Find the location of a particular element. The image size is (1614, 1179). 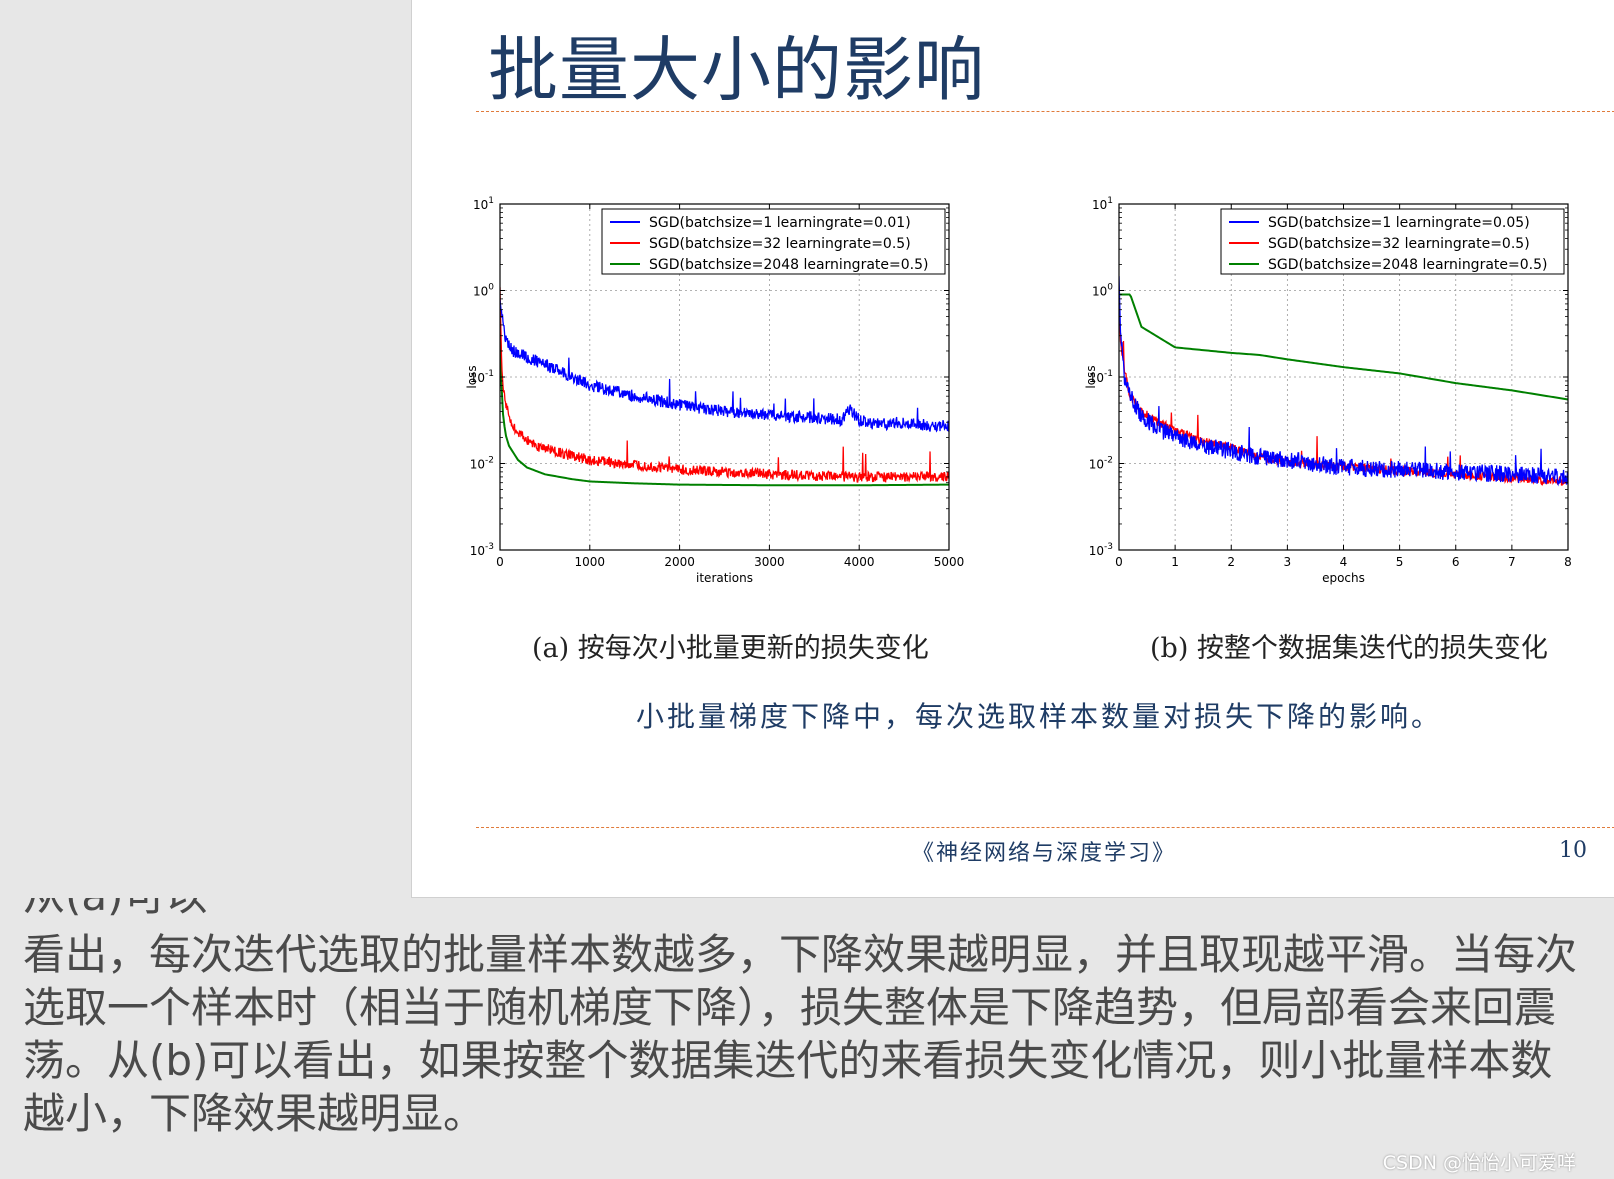

footer-divider is located at coordinates (1045, 827).